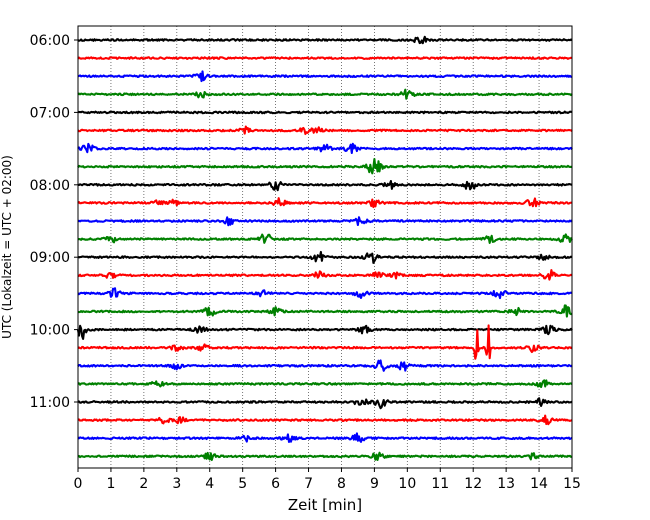  What do you see at coordinates (209, 484) in the screenshot?
I see `x-tick-label: 4` at bounding box center [209, 484].